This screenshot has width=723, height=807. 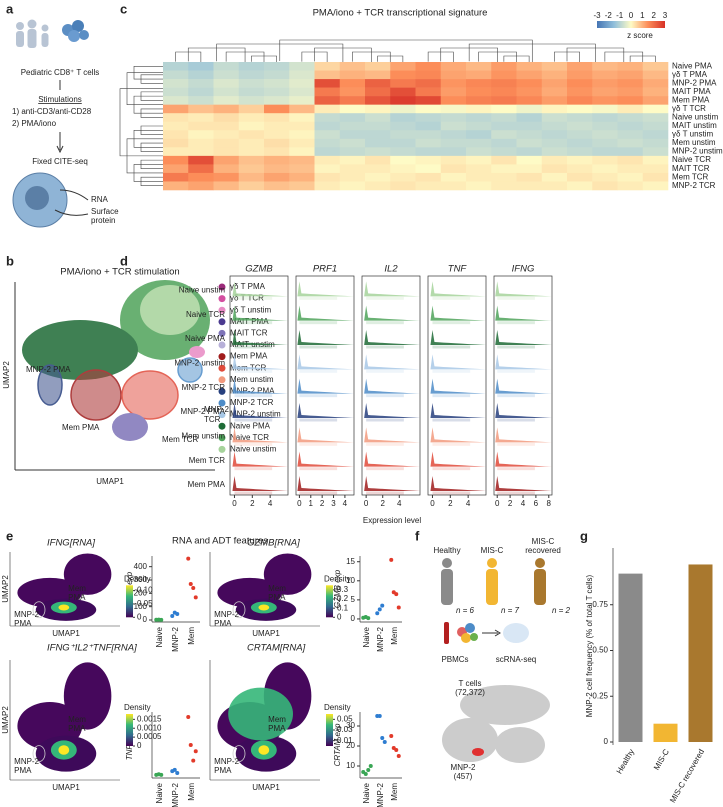 I want to click on x-tick-label: MNP-2, so click(x=380, y=638).